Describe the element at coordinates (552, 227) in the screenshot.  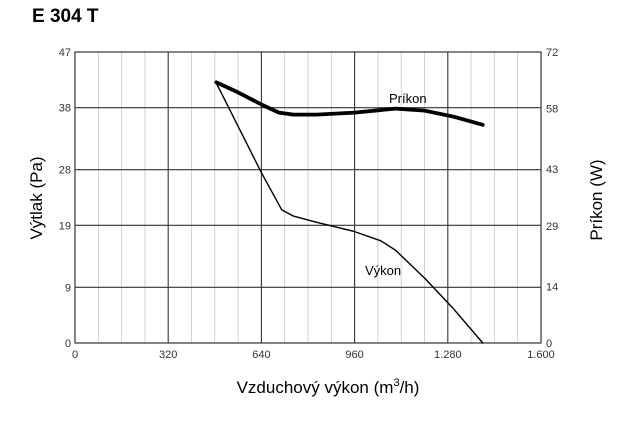
I see `y2-tick-label: 29` at that location.